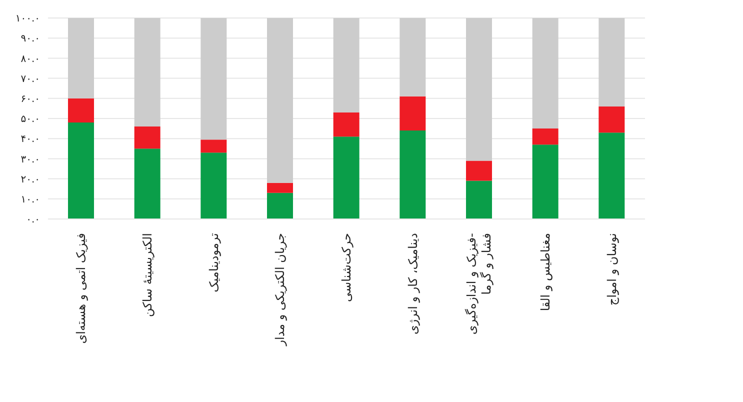  Describe the element at coordinates (479, 284) in the screenshot. I see `x-tick-label: فیزیک و اندازه‌گیری- فشار و گرما` at that location.